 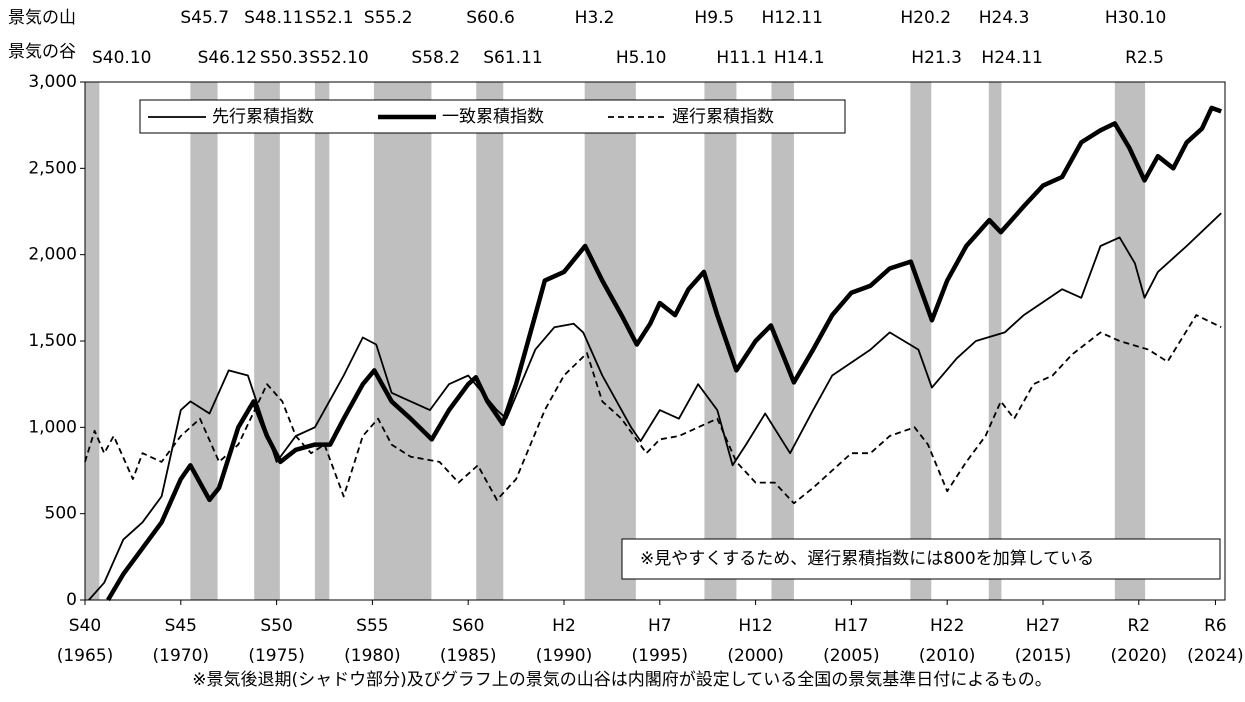 What do you see at coordinates (741, 58) in the screenshot?
I see `trough-label: H11.1` at bounding box center [741, 58].